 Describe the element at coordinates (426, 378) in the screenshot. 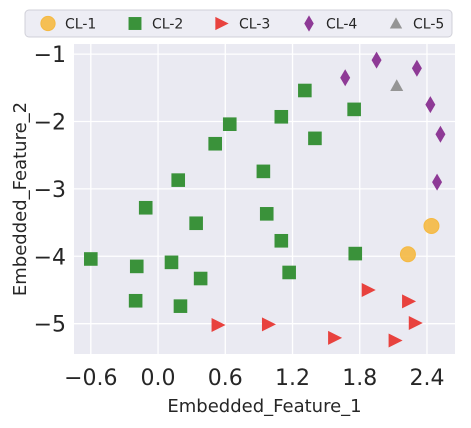

I see `x-tick-label: 2.4` at that location.